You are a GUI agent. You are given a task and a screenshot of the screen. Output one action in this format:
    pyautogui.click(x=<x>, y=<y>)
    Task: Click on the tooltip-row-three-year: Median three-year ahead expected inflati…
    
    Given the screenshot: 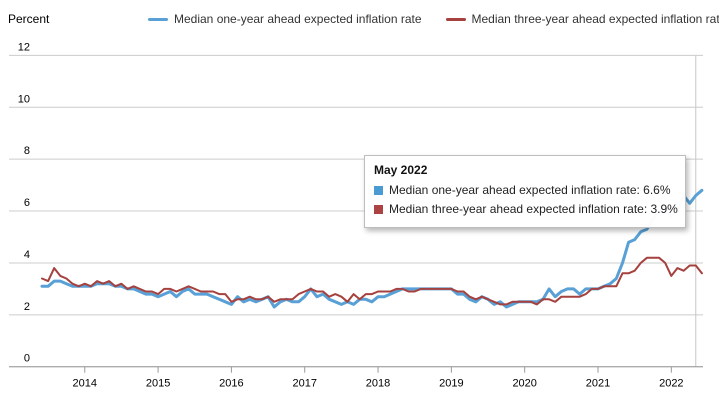 What is the action you would take?
    pyautogui.click(x=526, y=209)
    